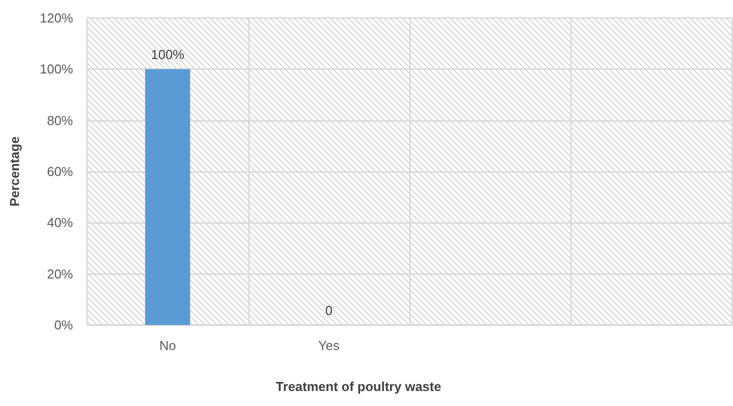 The width and height of the screenshot is (733, 406). I want to click on x-axis-title: Treatment of poultry waste, so click(359, 386).